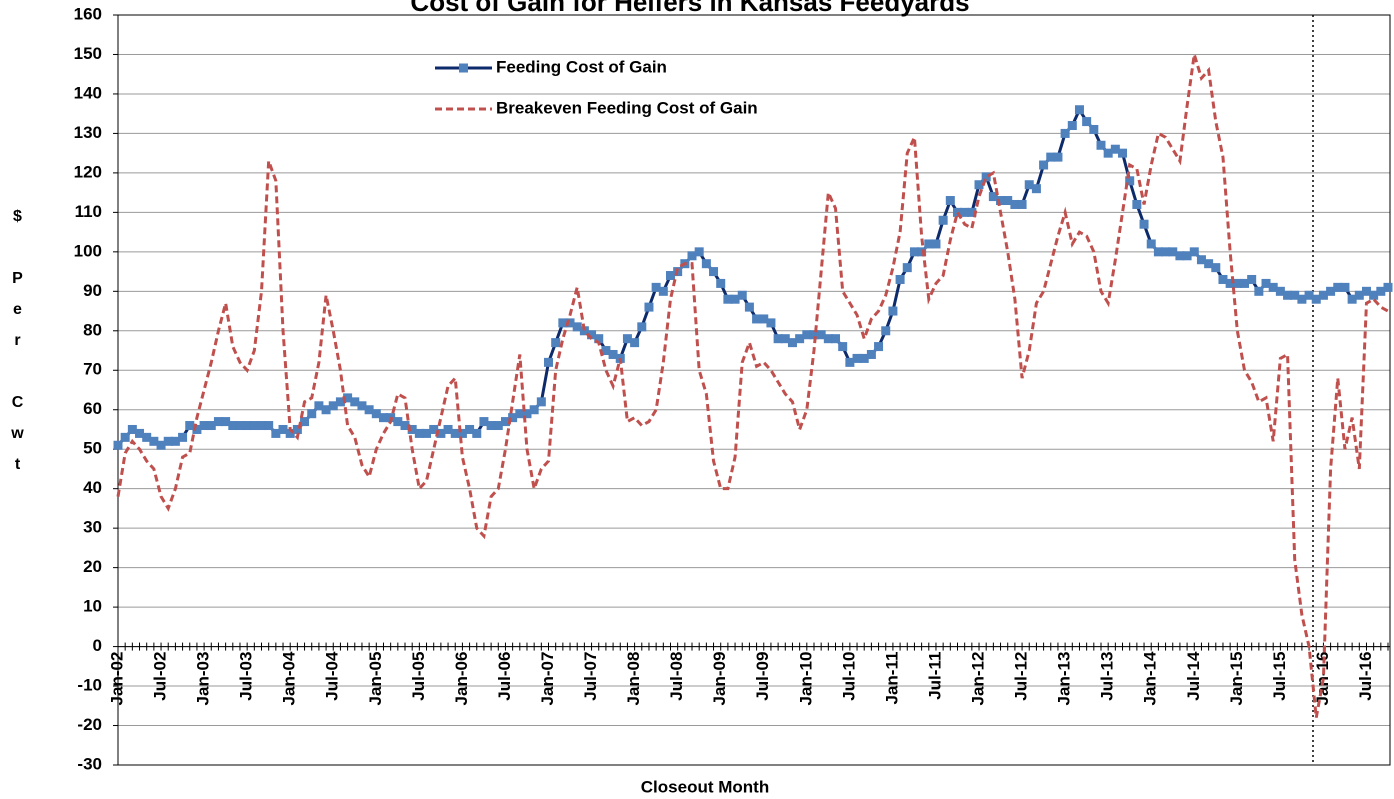  I want to click on x-tick-label: Jan-12, so click(978, 679).